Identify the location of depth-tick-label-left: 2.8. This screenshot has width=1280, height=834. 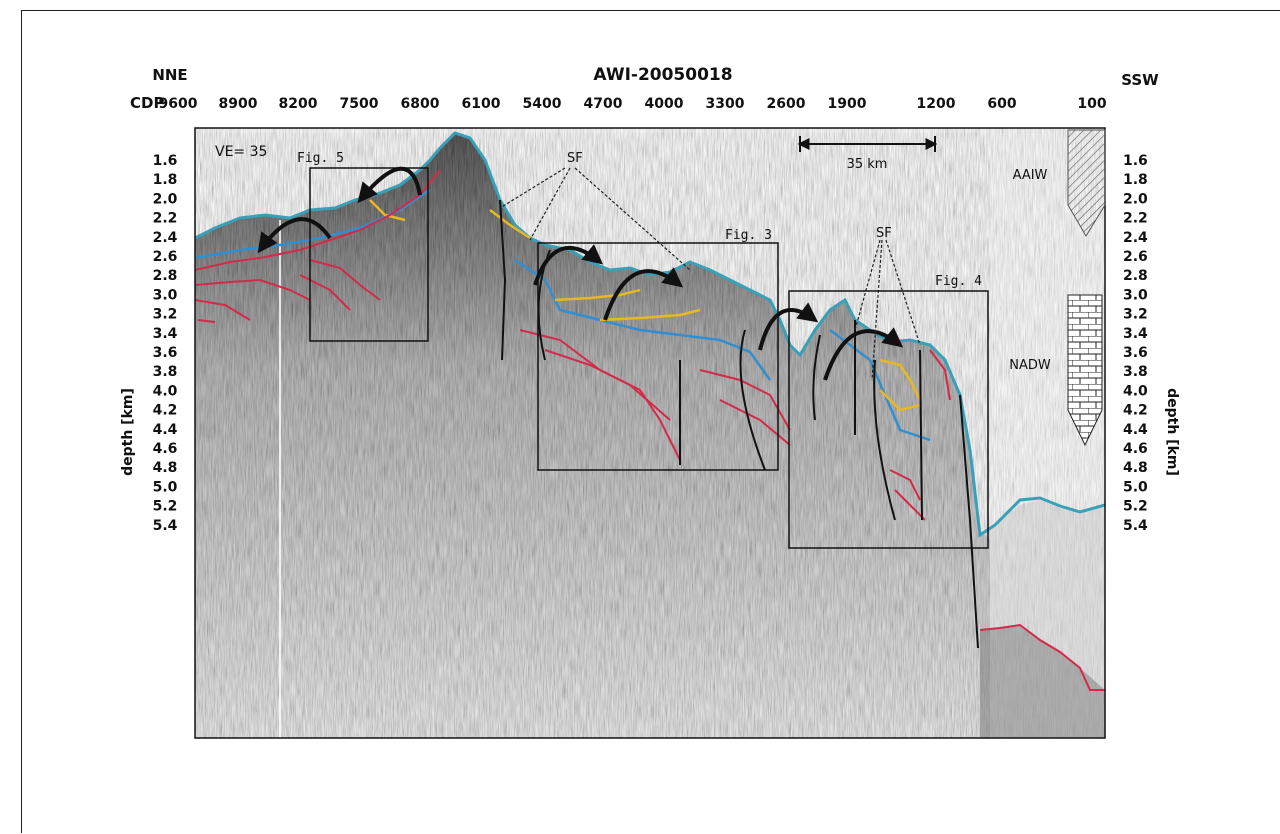
(165, 276).